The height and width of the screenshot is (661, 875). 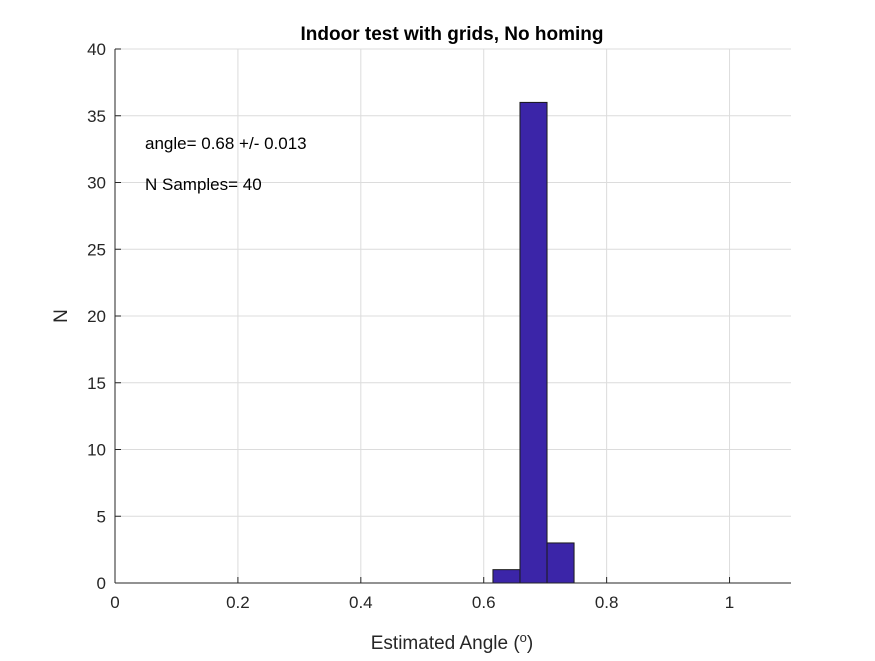 What do you see at coordinates (607, 602) in the screenshot?
I see `x-tick-label: 0.8` at bounding box center [607, 602].